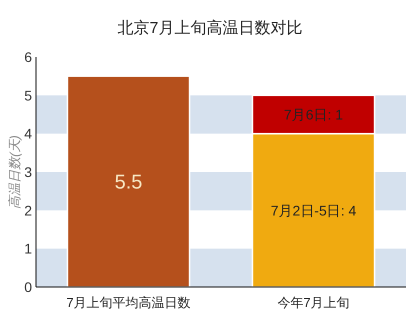  I want to click on y-axis-title: 高温日数(天), so click(14, 172).